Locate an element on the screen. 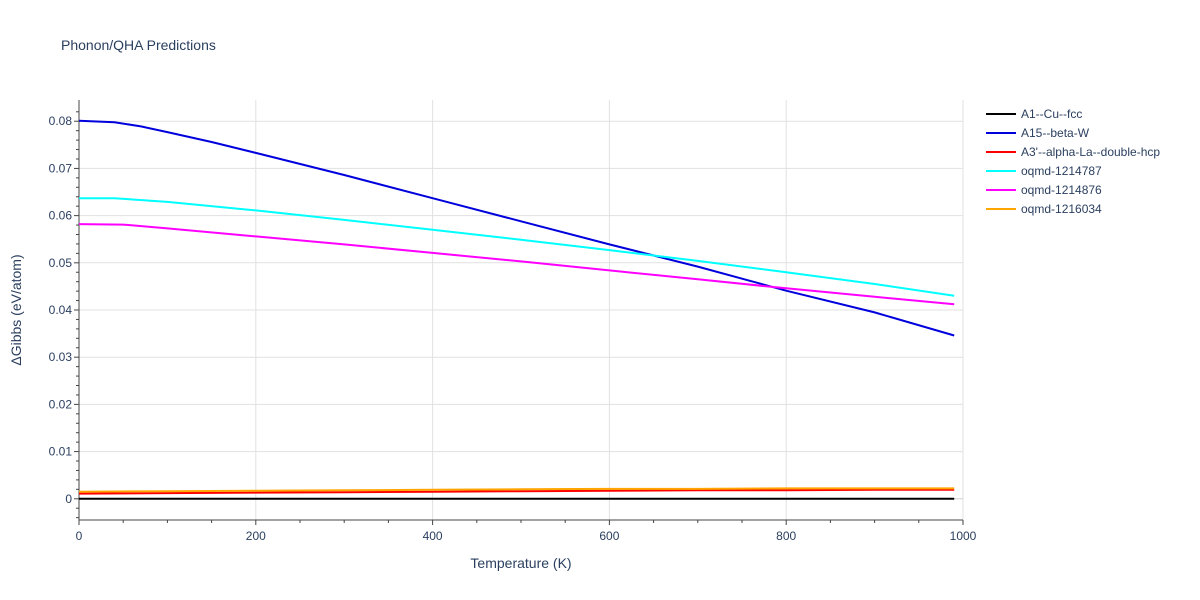 The width and height of the screenshot is (1200, 600). y-tick-label: 0.07 is located at coordinates (61, 168).